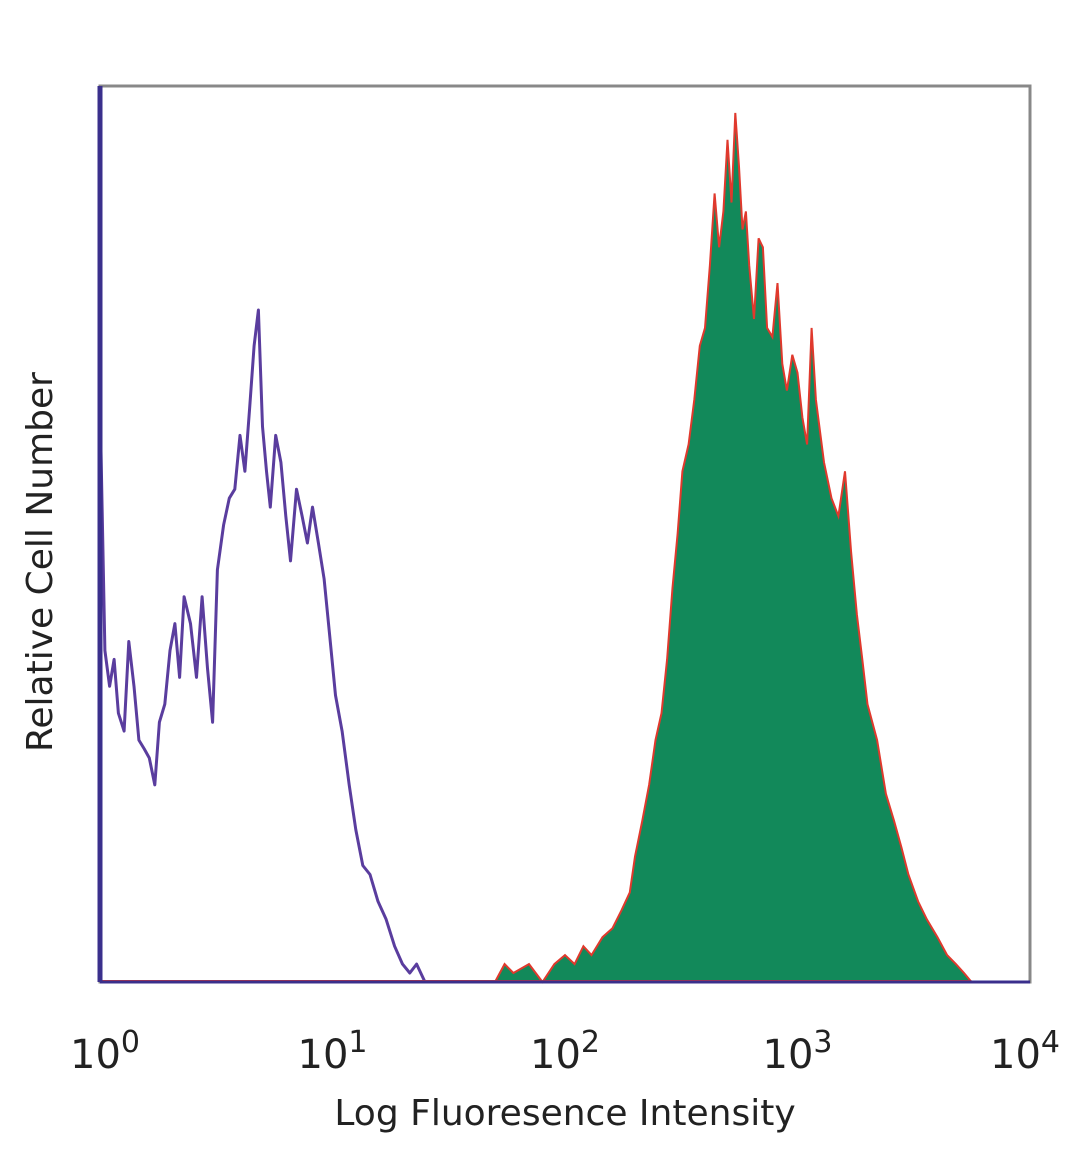 Image resolution: width=1080 pixels, height=1169 pixels. I want to click on x-tick-label: 100, so click(105, 1051).